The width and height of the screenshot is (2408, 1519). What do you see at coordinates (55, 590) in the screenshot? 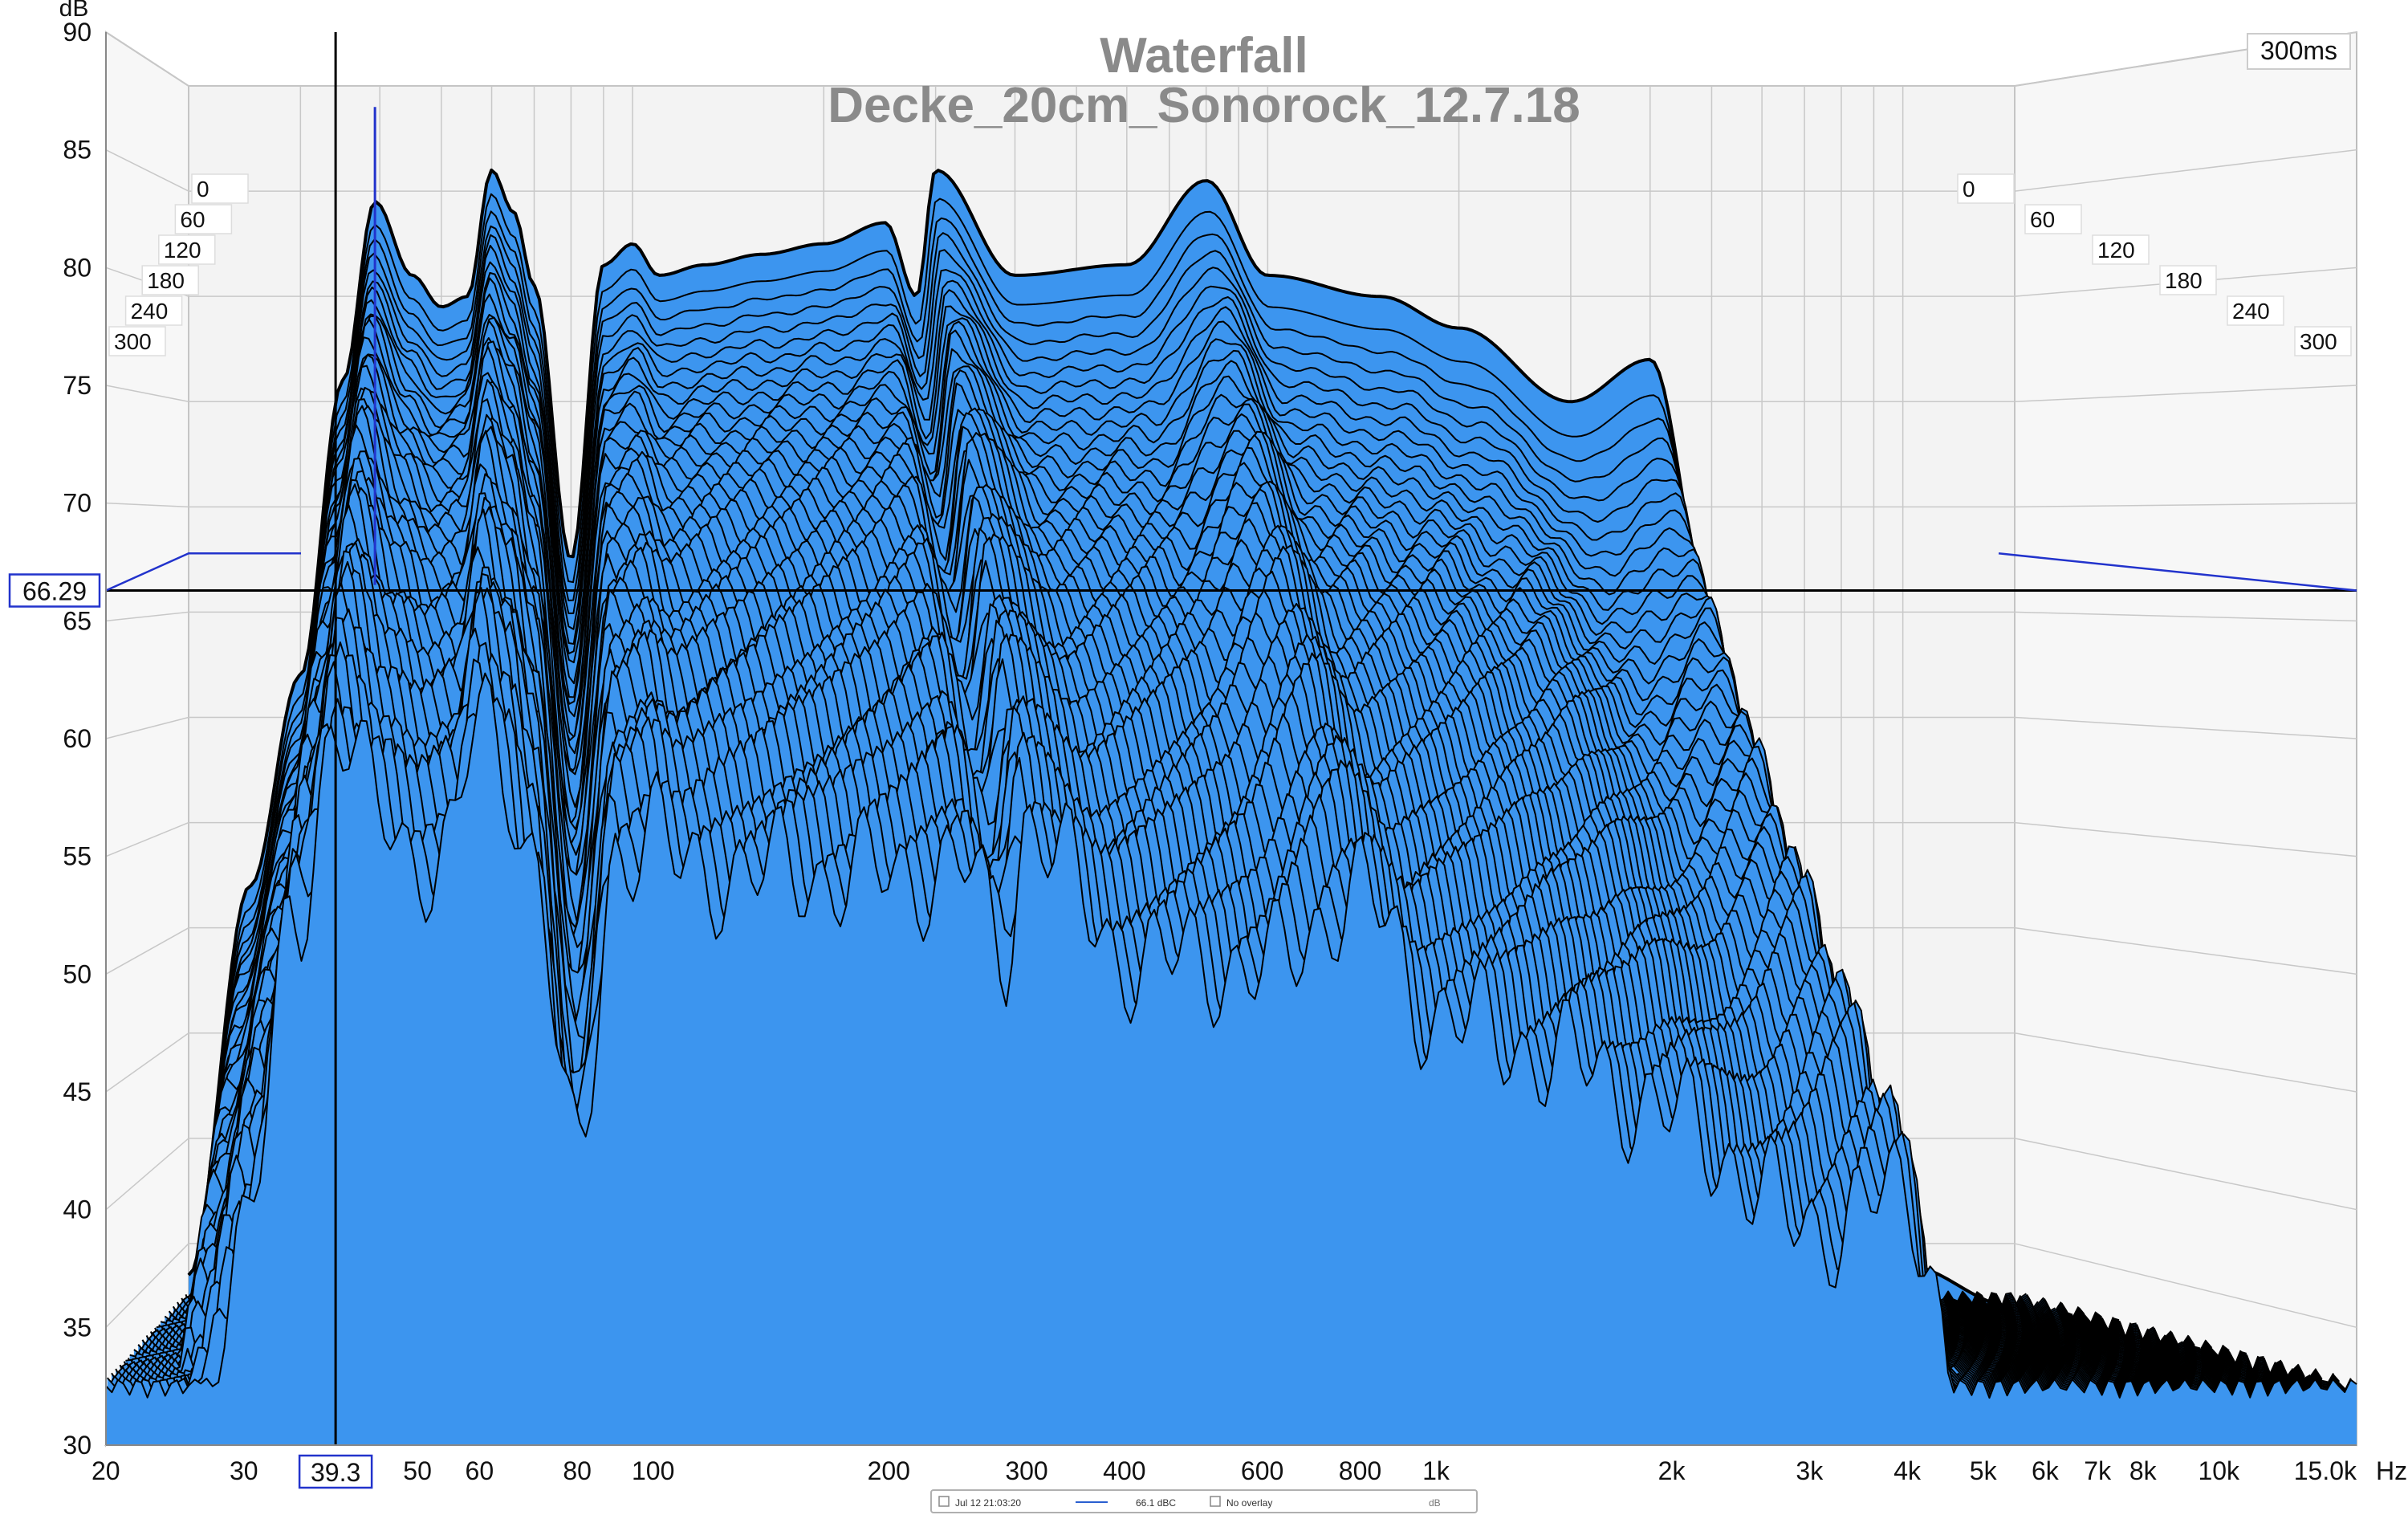
I see `cursor-level-readout: 66.29` at bounding box center [55, 590].